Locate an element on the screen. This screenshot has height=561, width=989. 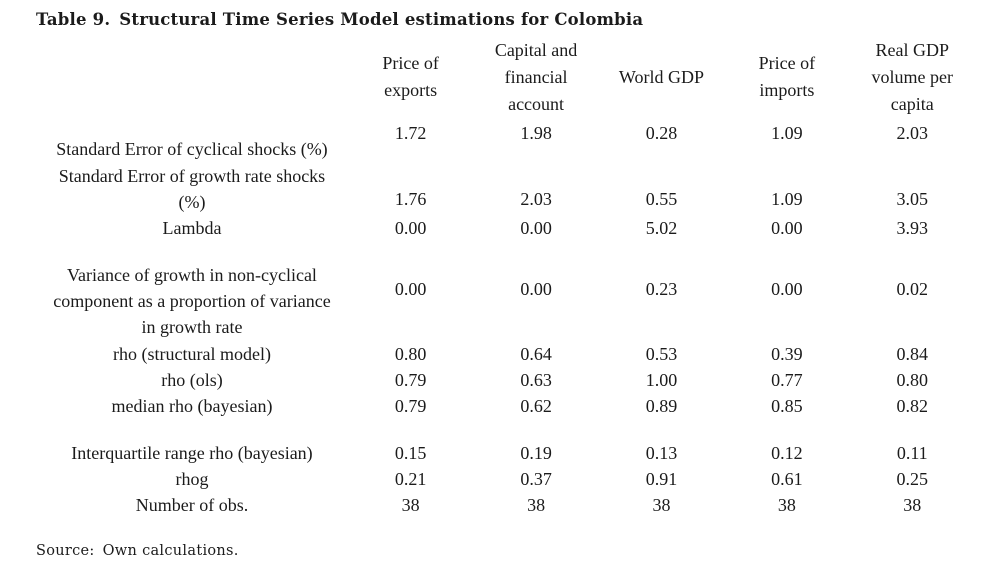
value-cell: 3.93 is located at coordinates (912, 228).